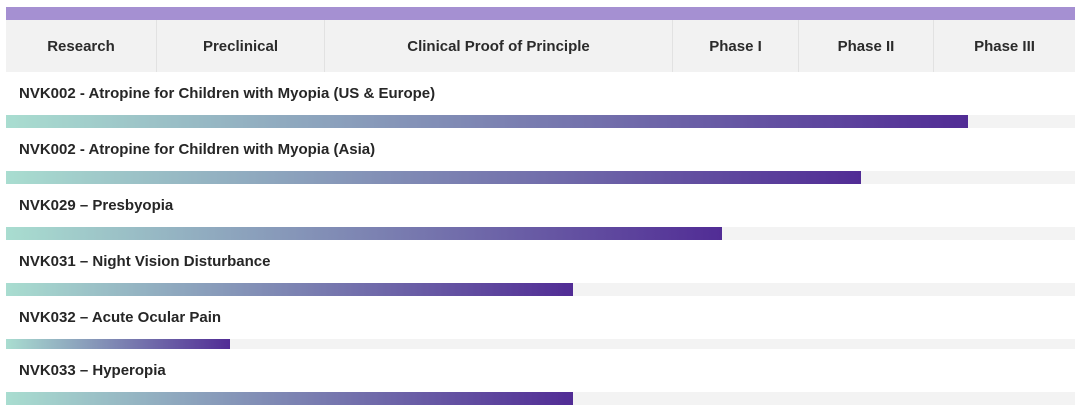 The width and height of the screenshot is (1080, 411). Describe the element at coordinates (736, 46) in the screenshot. I see `stage-phase-1: Phase I` at that location.